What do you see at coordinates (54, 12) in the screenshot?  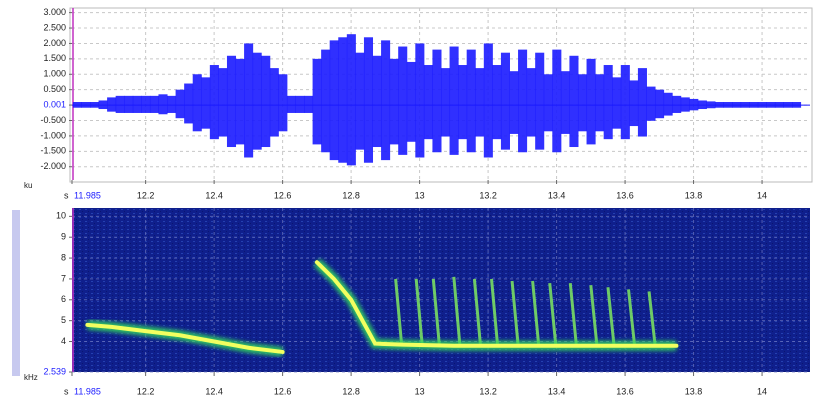 I see `y-tick-label: 3.000` at bounding box center [54, 12].